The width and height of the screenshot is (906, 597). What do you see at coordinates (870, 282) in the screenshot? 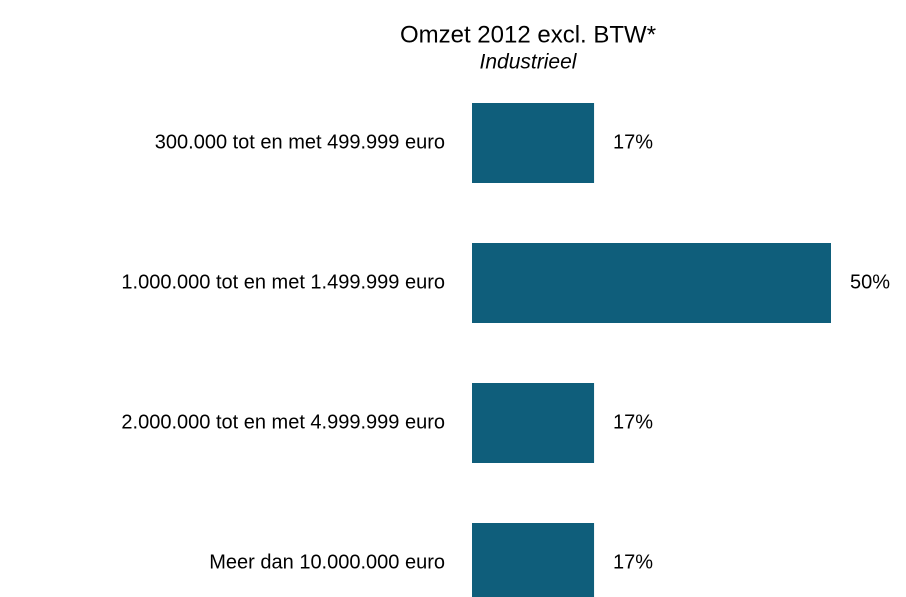
I see `value-label: 50%` at bounding box center [870, 282].